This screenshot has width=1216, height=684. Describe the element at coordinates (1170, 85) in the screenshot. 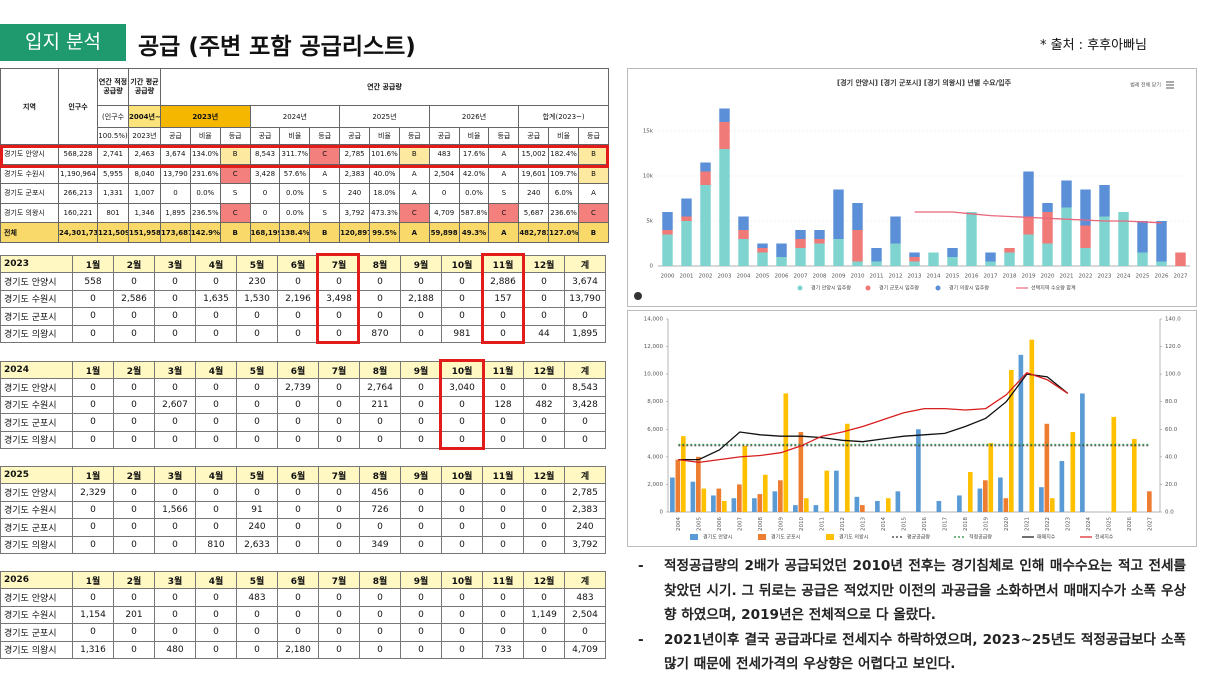

I see `menu-icon` at that location.